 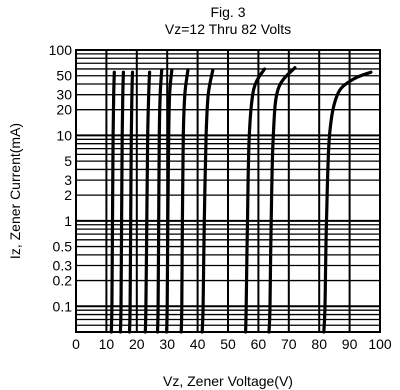 What do you see at coordinates (107, 344) in the screenshot?
I see `x-tick-label: 10` at bounding box center [107, 344].